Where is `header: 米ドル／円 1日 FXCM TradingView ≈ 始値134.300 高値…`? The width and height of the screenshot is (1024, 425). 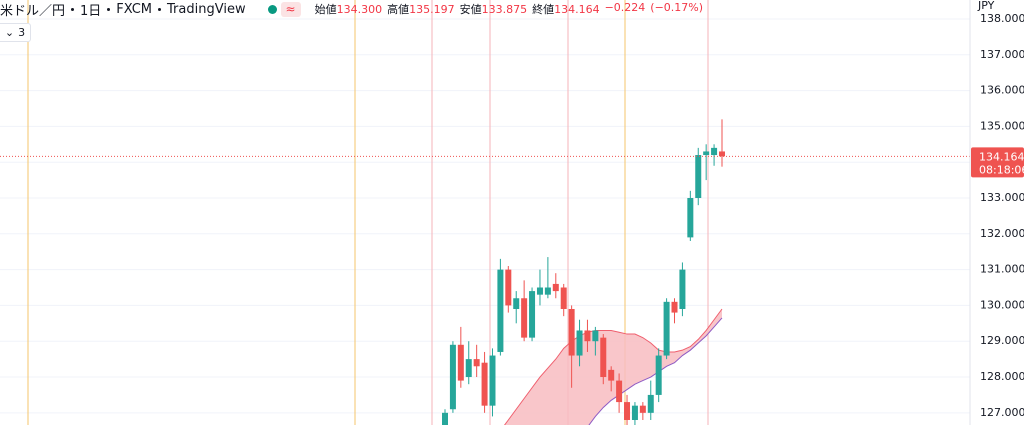 header: 米ドル／円 1日 FXCM TradingView ≈ 始値134.300 高値… is located at coordinates (351, 9).